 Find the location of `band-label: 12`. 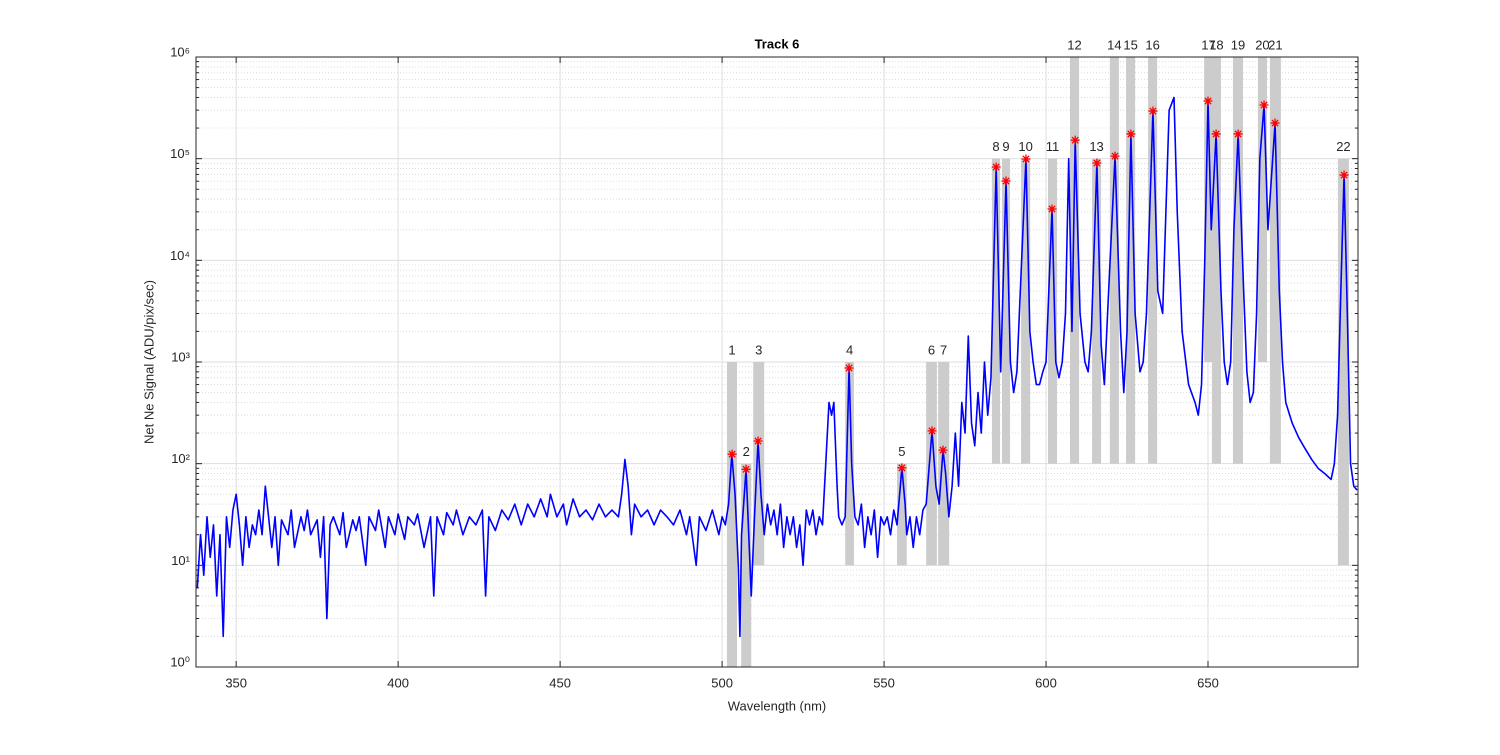

band-label: 12 is located at coordinates (1074, 44).